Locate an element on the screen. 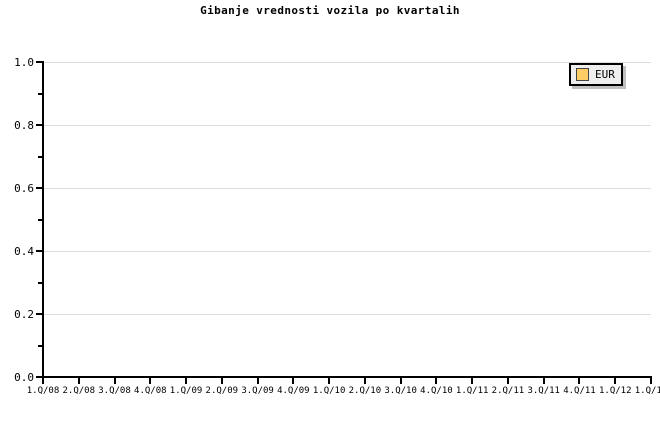 This screenshot has width=660, height=440. y-axis-label: 0.2 is located at coordinates (24, 314).